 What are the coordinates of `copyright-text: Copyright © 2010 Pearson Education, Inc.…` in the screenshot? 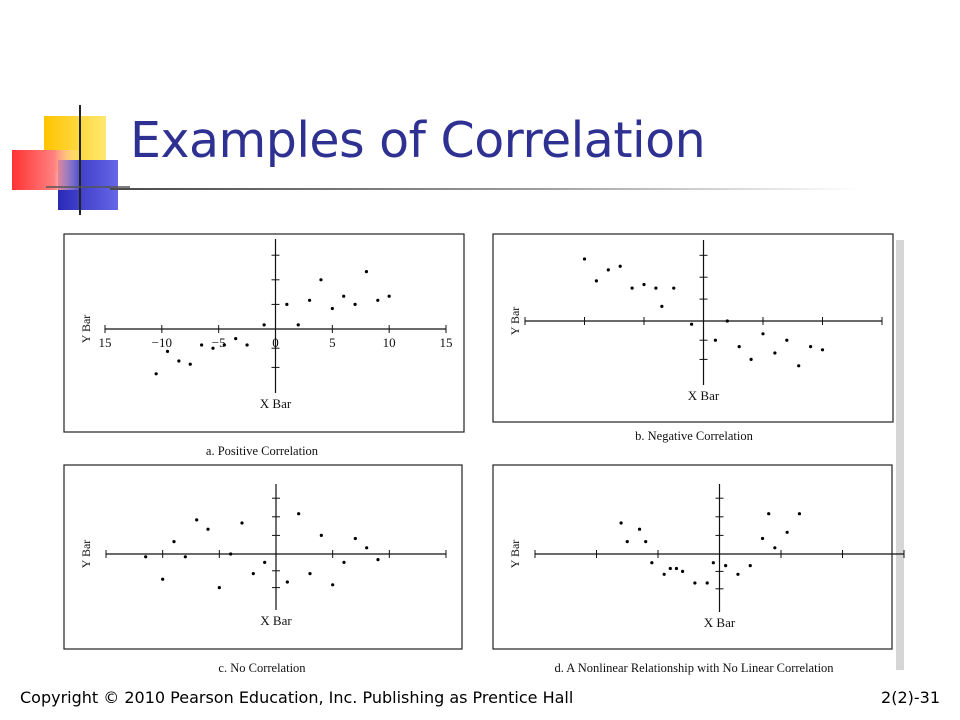 It's located at (297, 697).